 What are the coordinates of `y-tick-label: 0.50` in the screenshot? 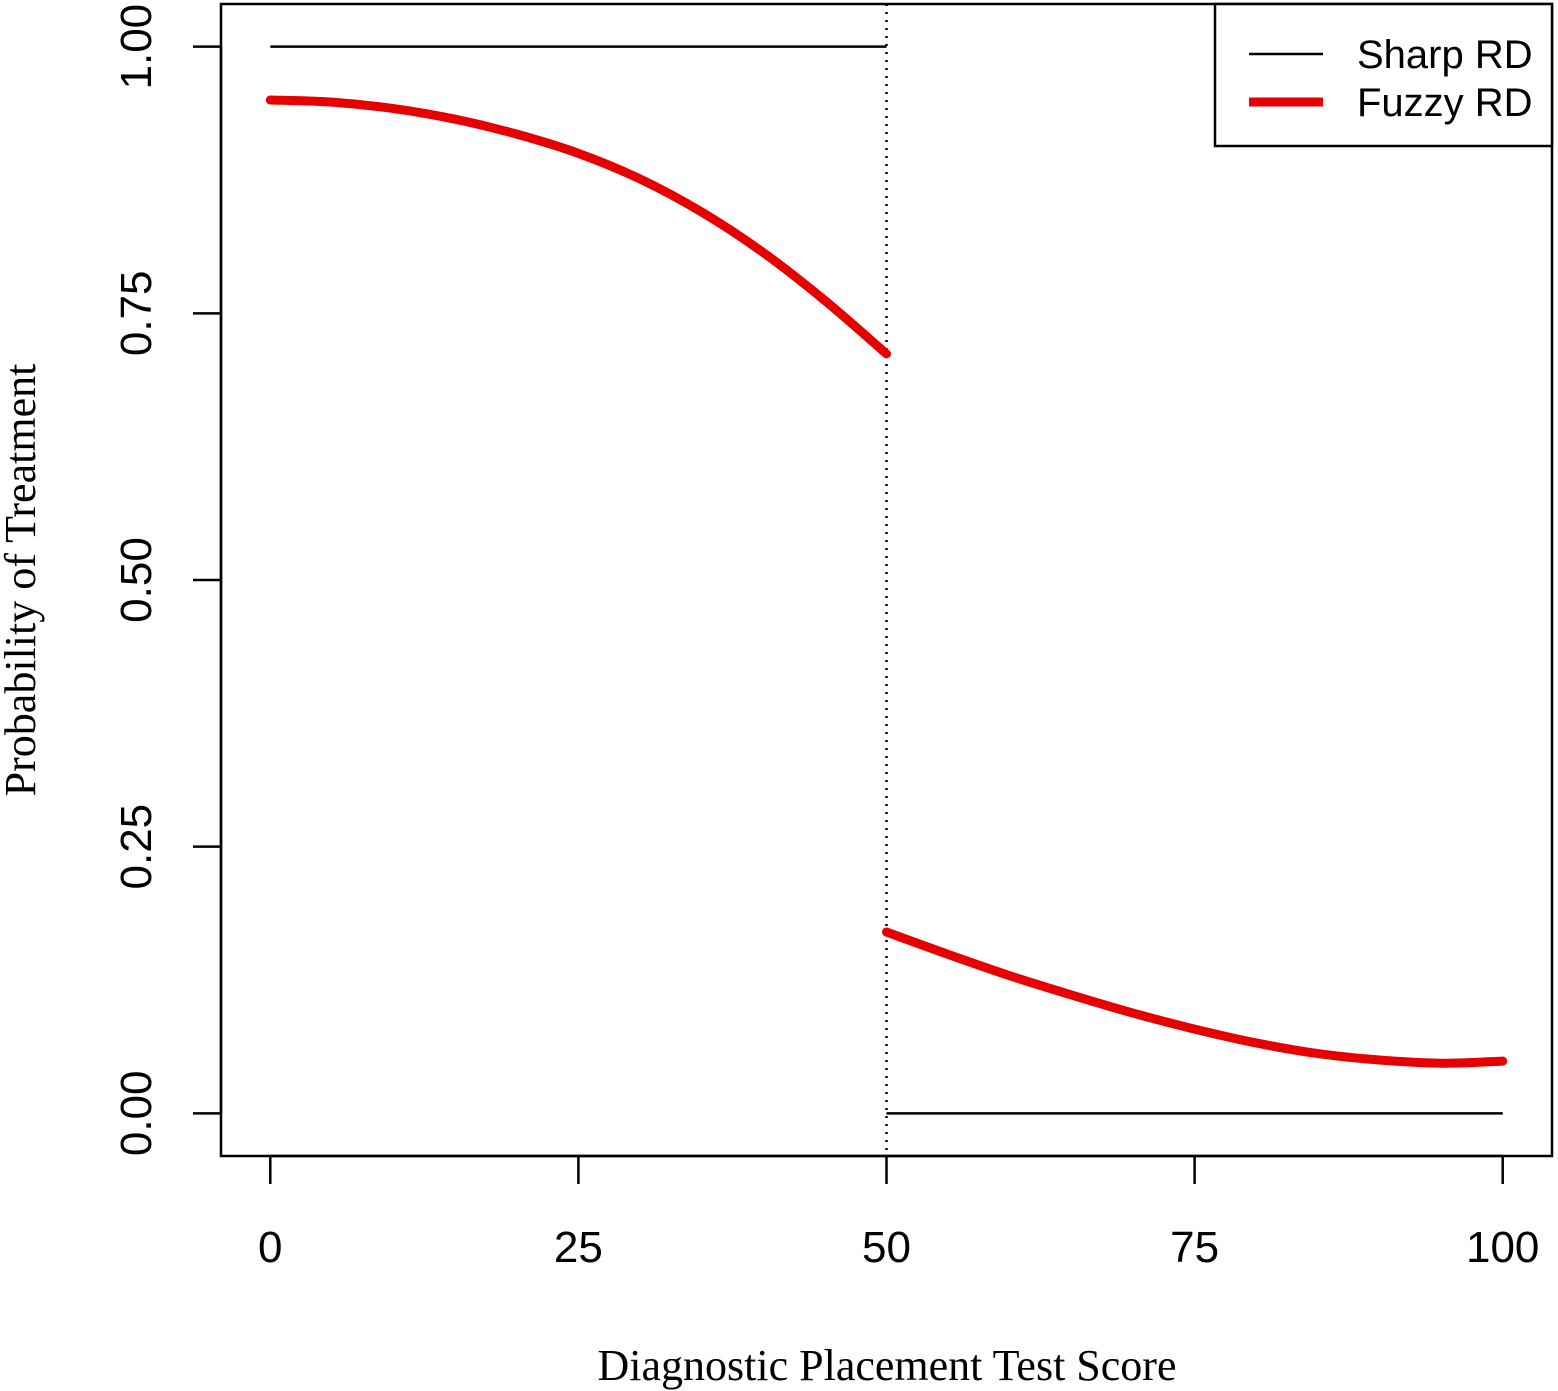 It's located at (136, 580).